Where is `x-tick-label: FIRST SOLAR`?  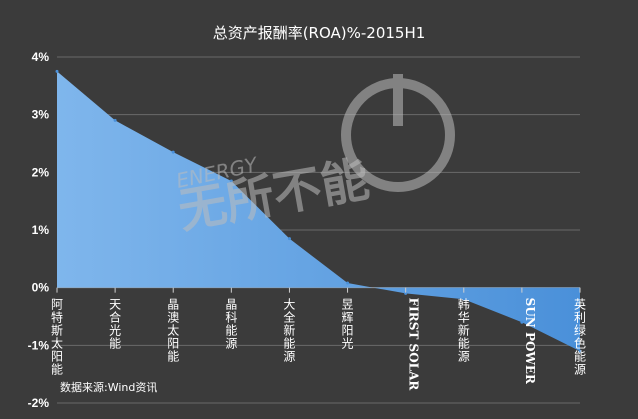
x-tick-label: FIRST SOLAR is located at coordinates (414, 345).